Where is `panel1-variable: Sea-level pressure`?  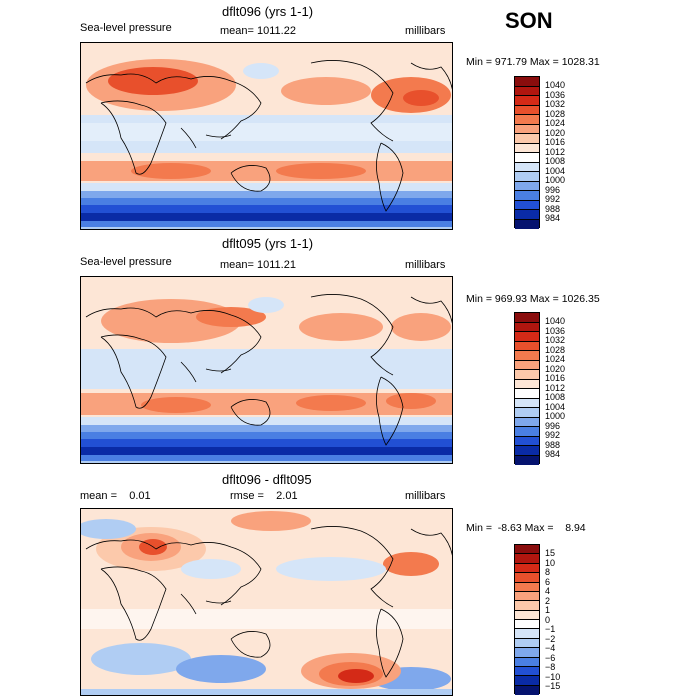
panel1-variable: Sea-level pressure is located at coordinates (126, 28).